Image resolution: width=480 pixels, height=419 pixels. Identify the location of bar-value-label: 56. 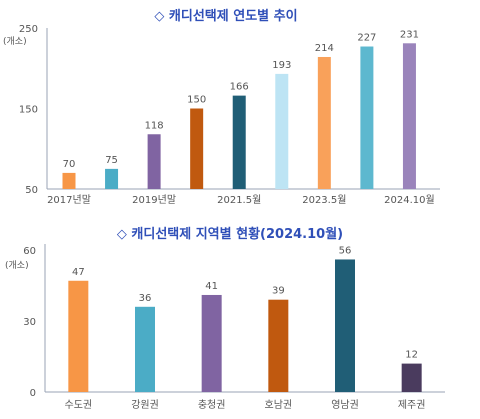
(345, 250).